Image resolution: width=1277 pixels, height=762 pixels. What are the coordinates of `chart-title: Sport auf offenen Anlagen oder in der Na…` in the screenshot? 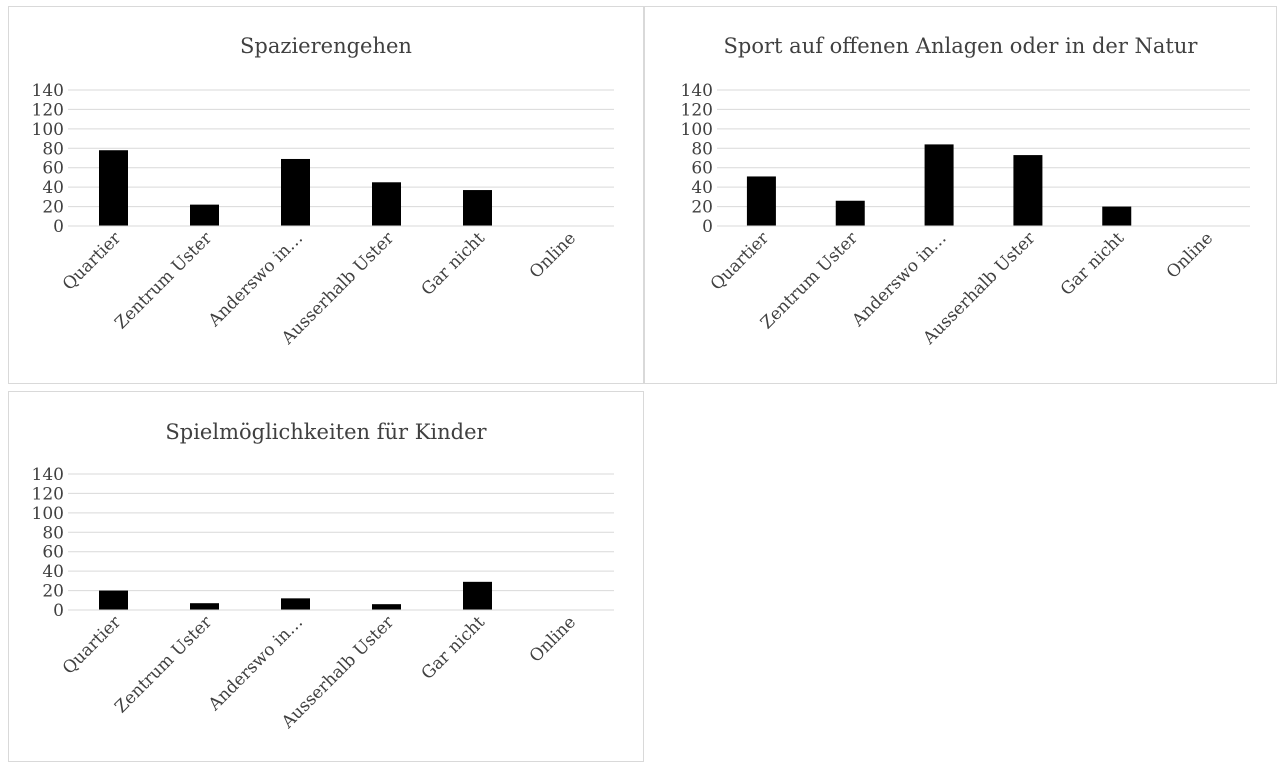 It's located at (961, 46).